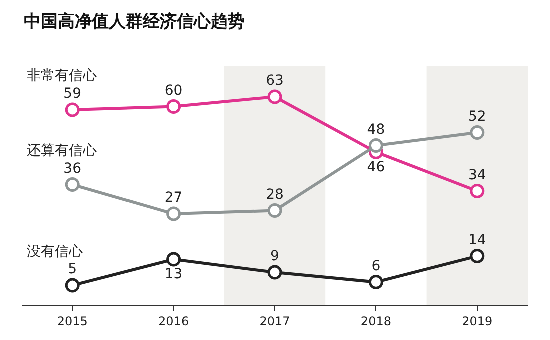 Image resolution: width=550 pixels, height=340 pixels. I want to click on x-tick-label: 2015, so click(72, 321).